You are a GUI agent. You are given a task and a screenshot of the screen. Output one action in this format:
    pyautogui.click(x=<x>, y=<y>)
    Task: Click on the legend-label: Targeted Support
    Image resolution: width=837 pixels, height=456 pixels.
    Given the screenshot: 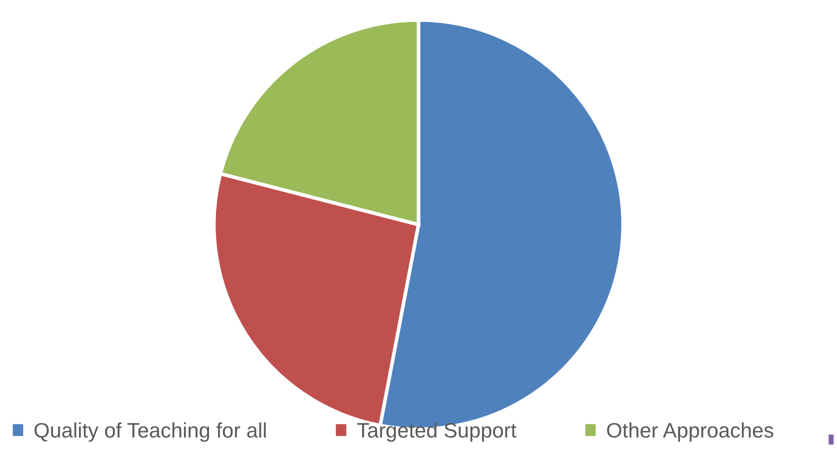 What is the action you would take?
    pyautogui.click(x=436, y=432)
    